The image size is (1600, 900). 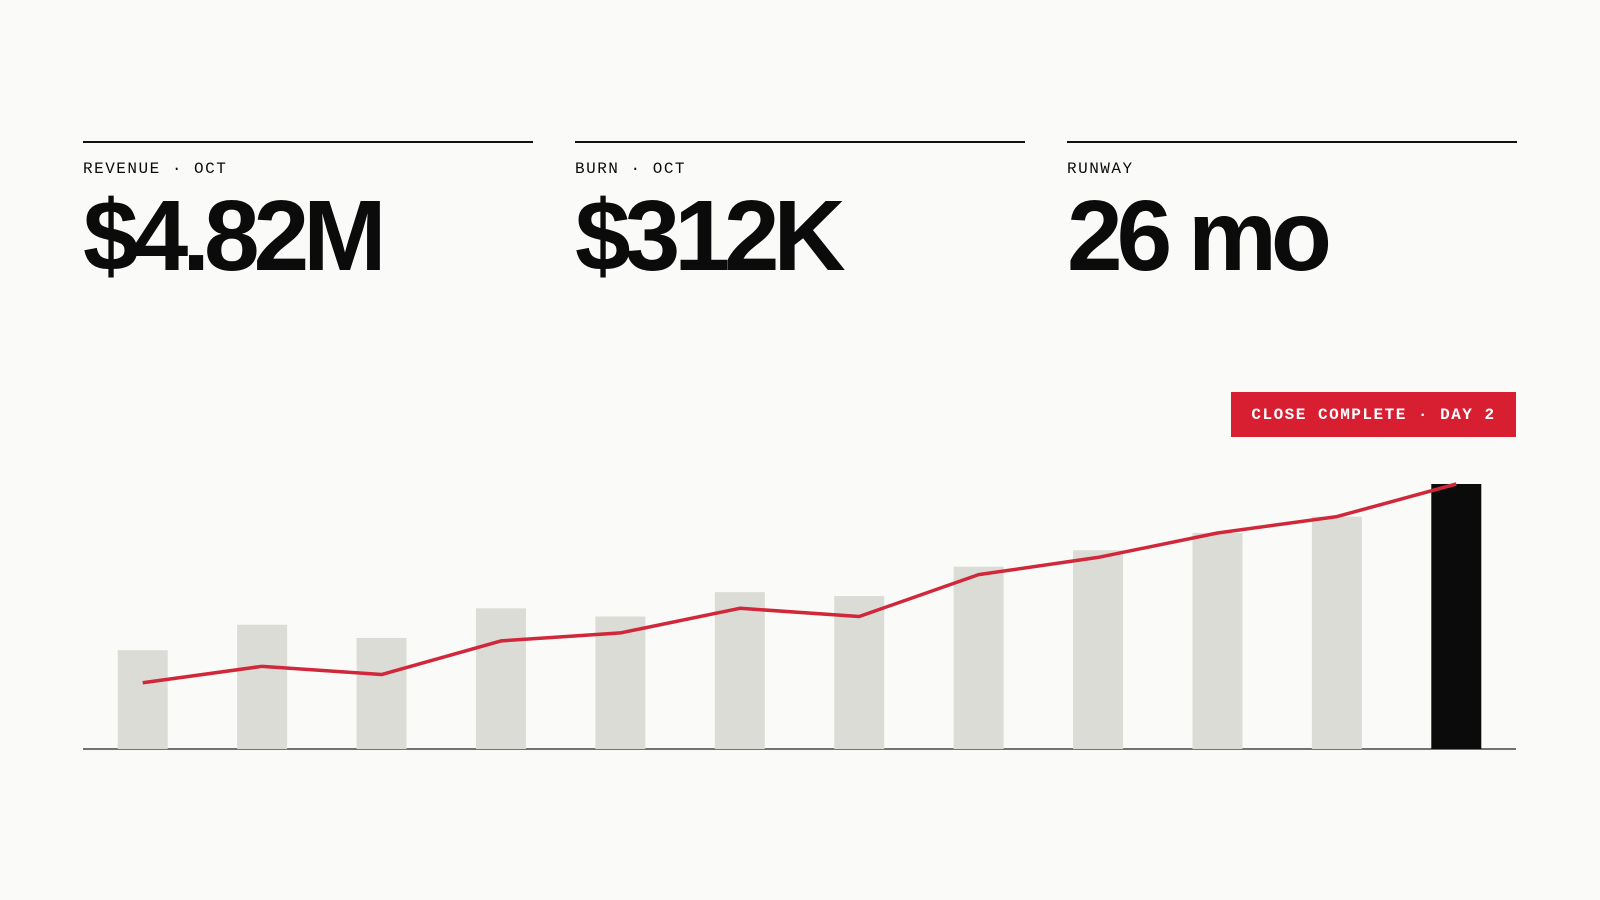 What do you see at coordinates (1373, 414) in the screenshot?
I see `status-badge: CLOSE COMPLETE · DAY 2` at bounding box center [1373, 414].